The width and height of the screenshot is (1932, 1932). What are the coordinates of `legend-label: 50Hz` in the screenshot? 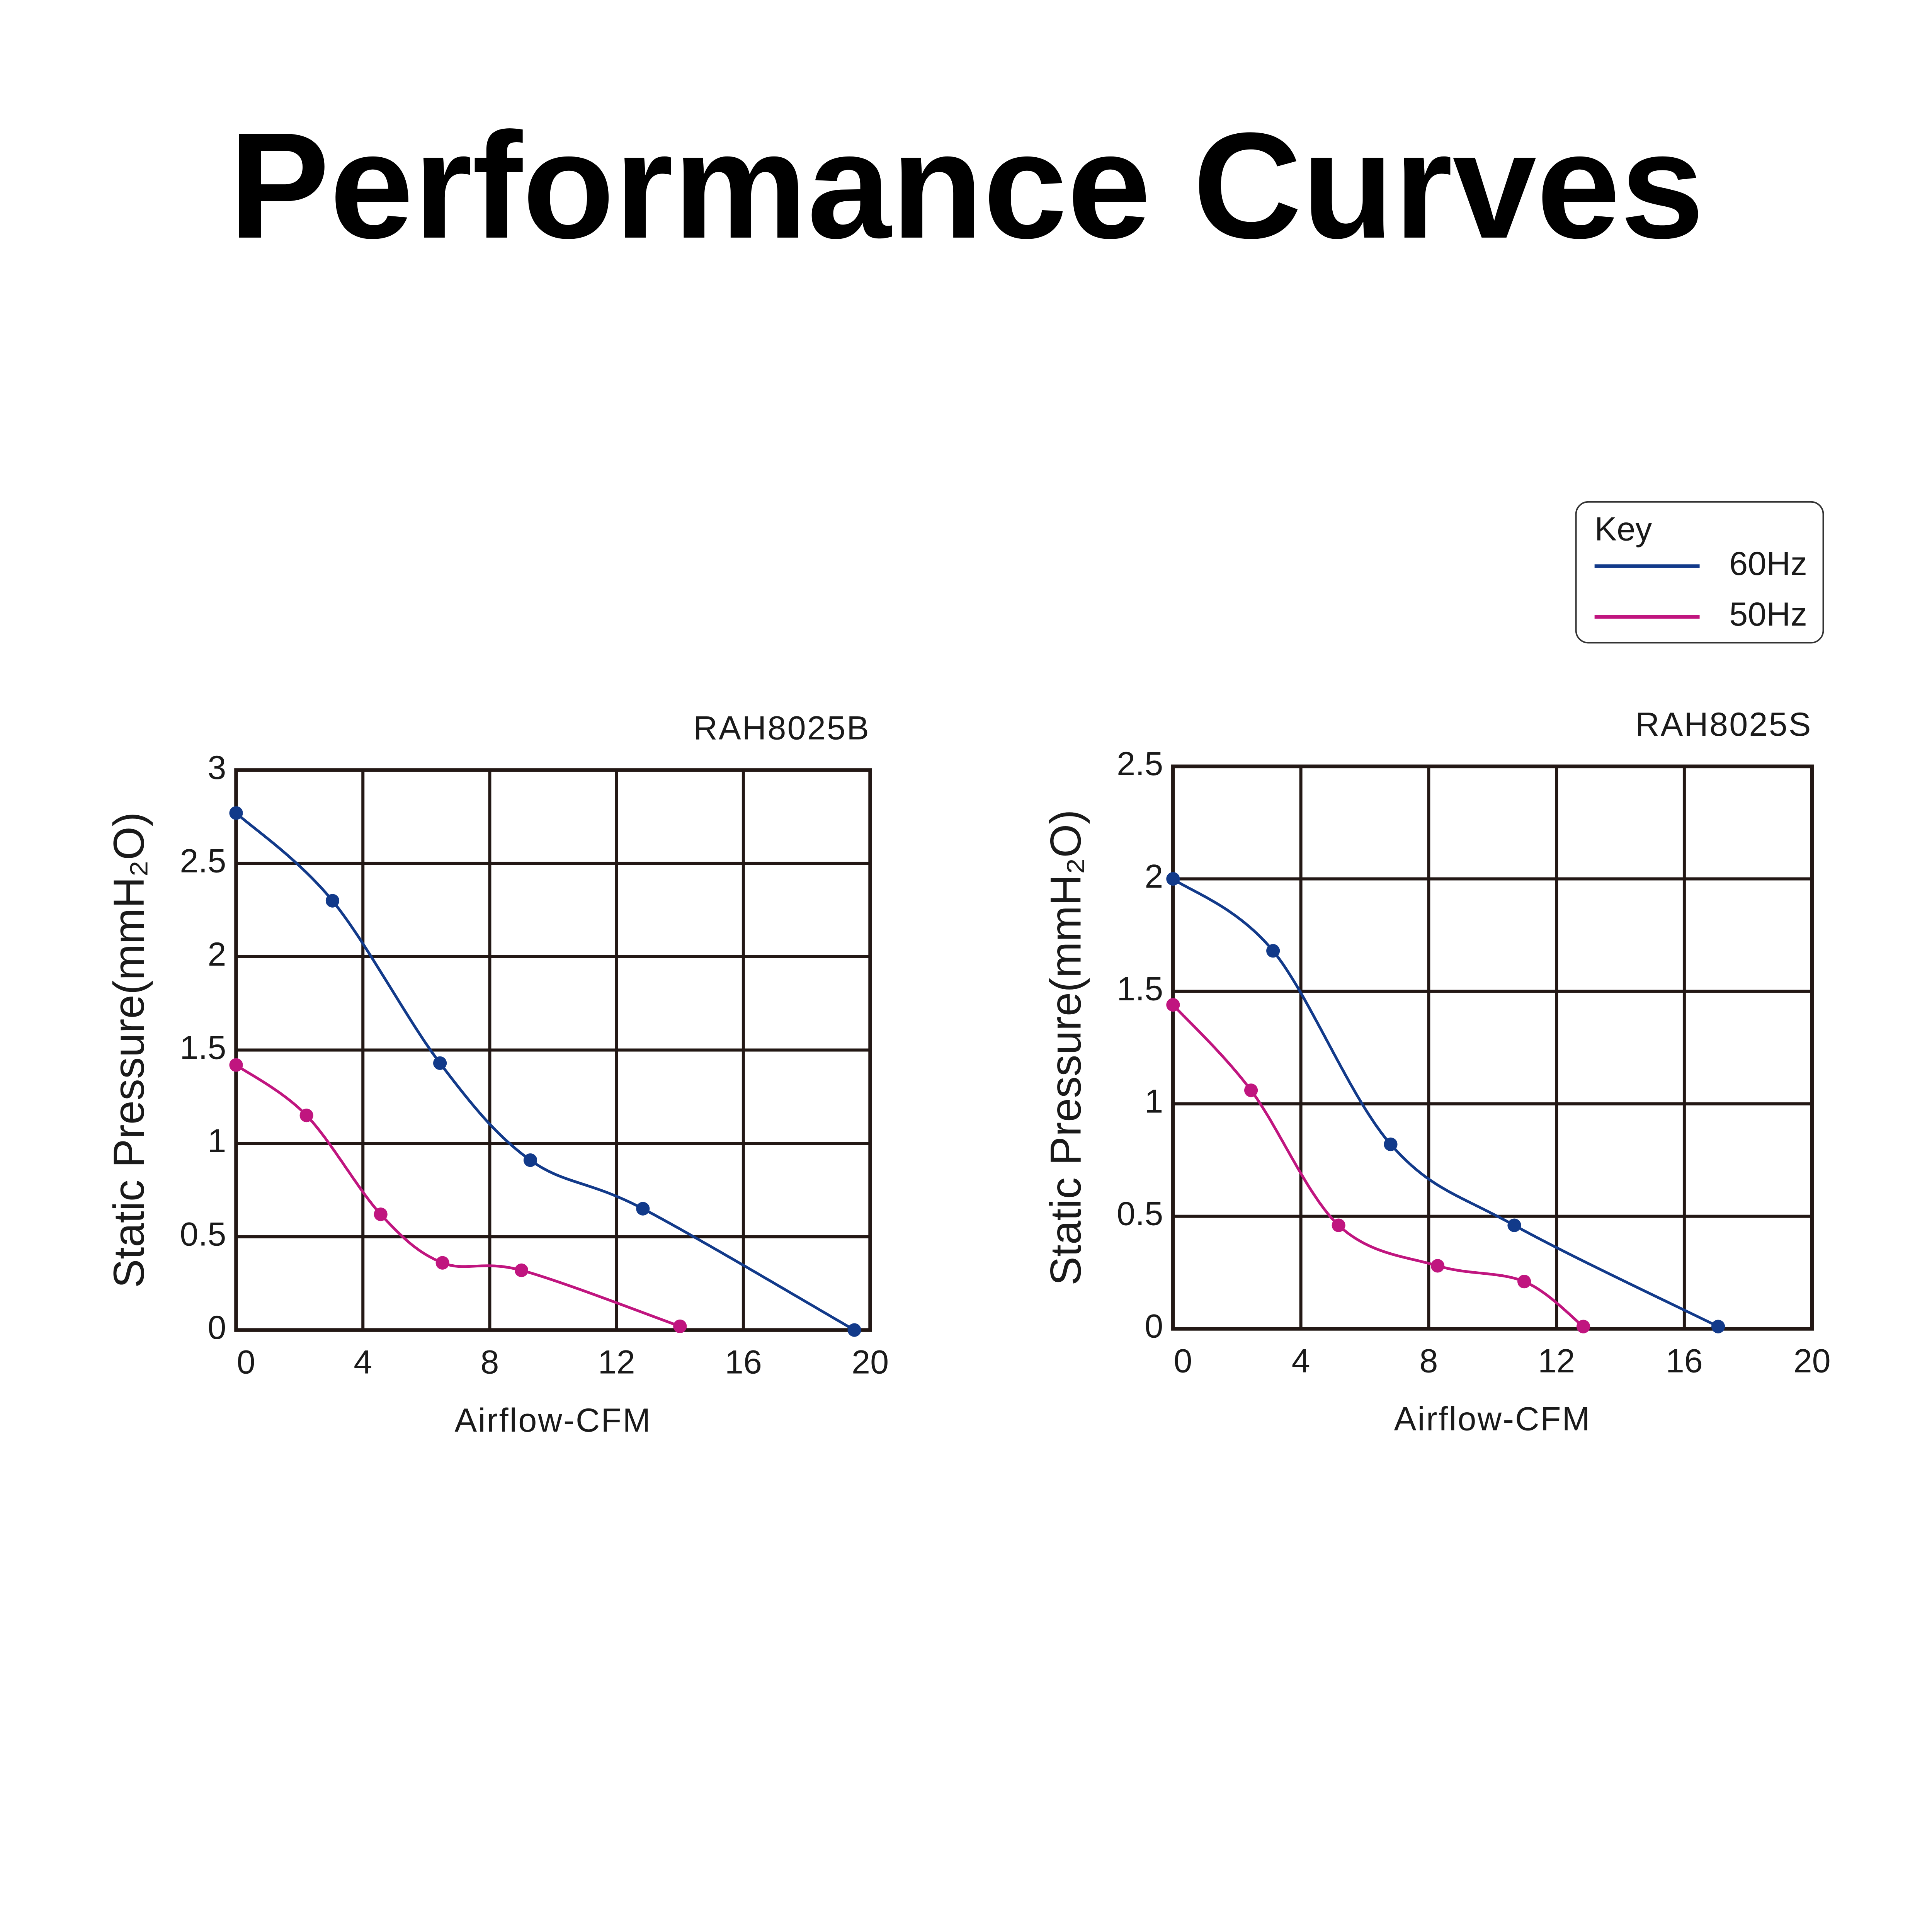 It's located at (1768, 614).